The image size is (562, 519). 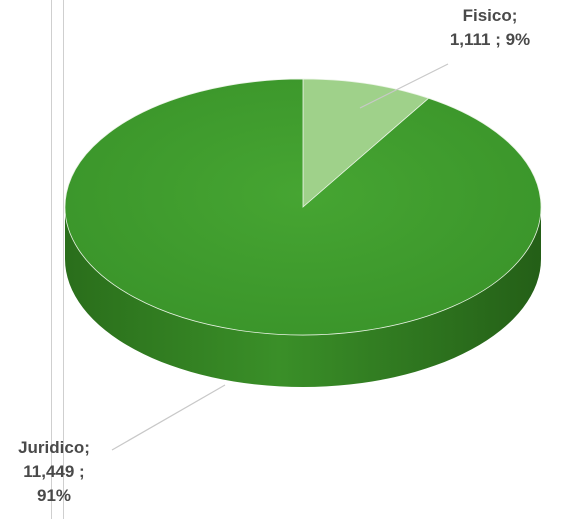 I want to click on pie-slice-fisico, so click(x=366, y=143).